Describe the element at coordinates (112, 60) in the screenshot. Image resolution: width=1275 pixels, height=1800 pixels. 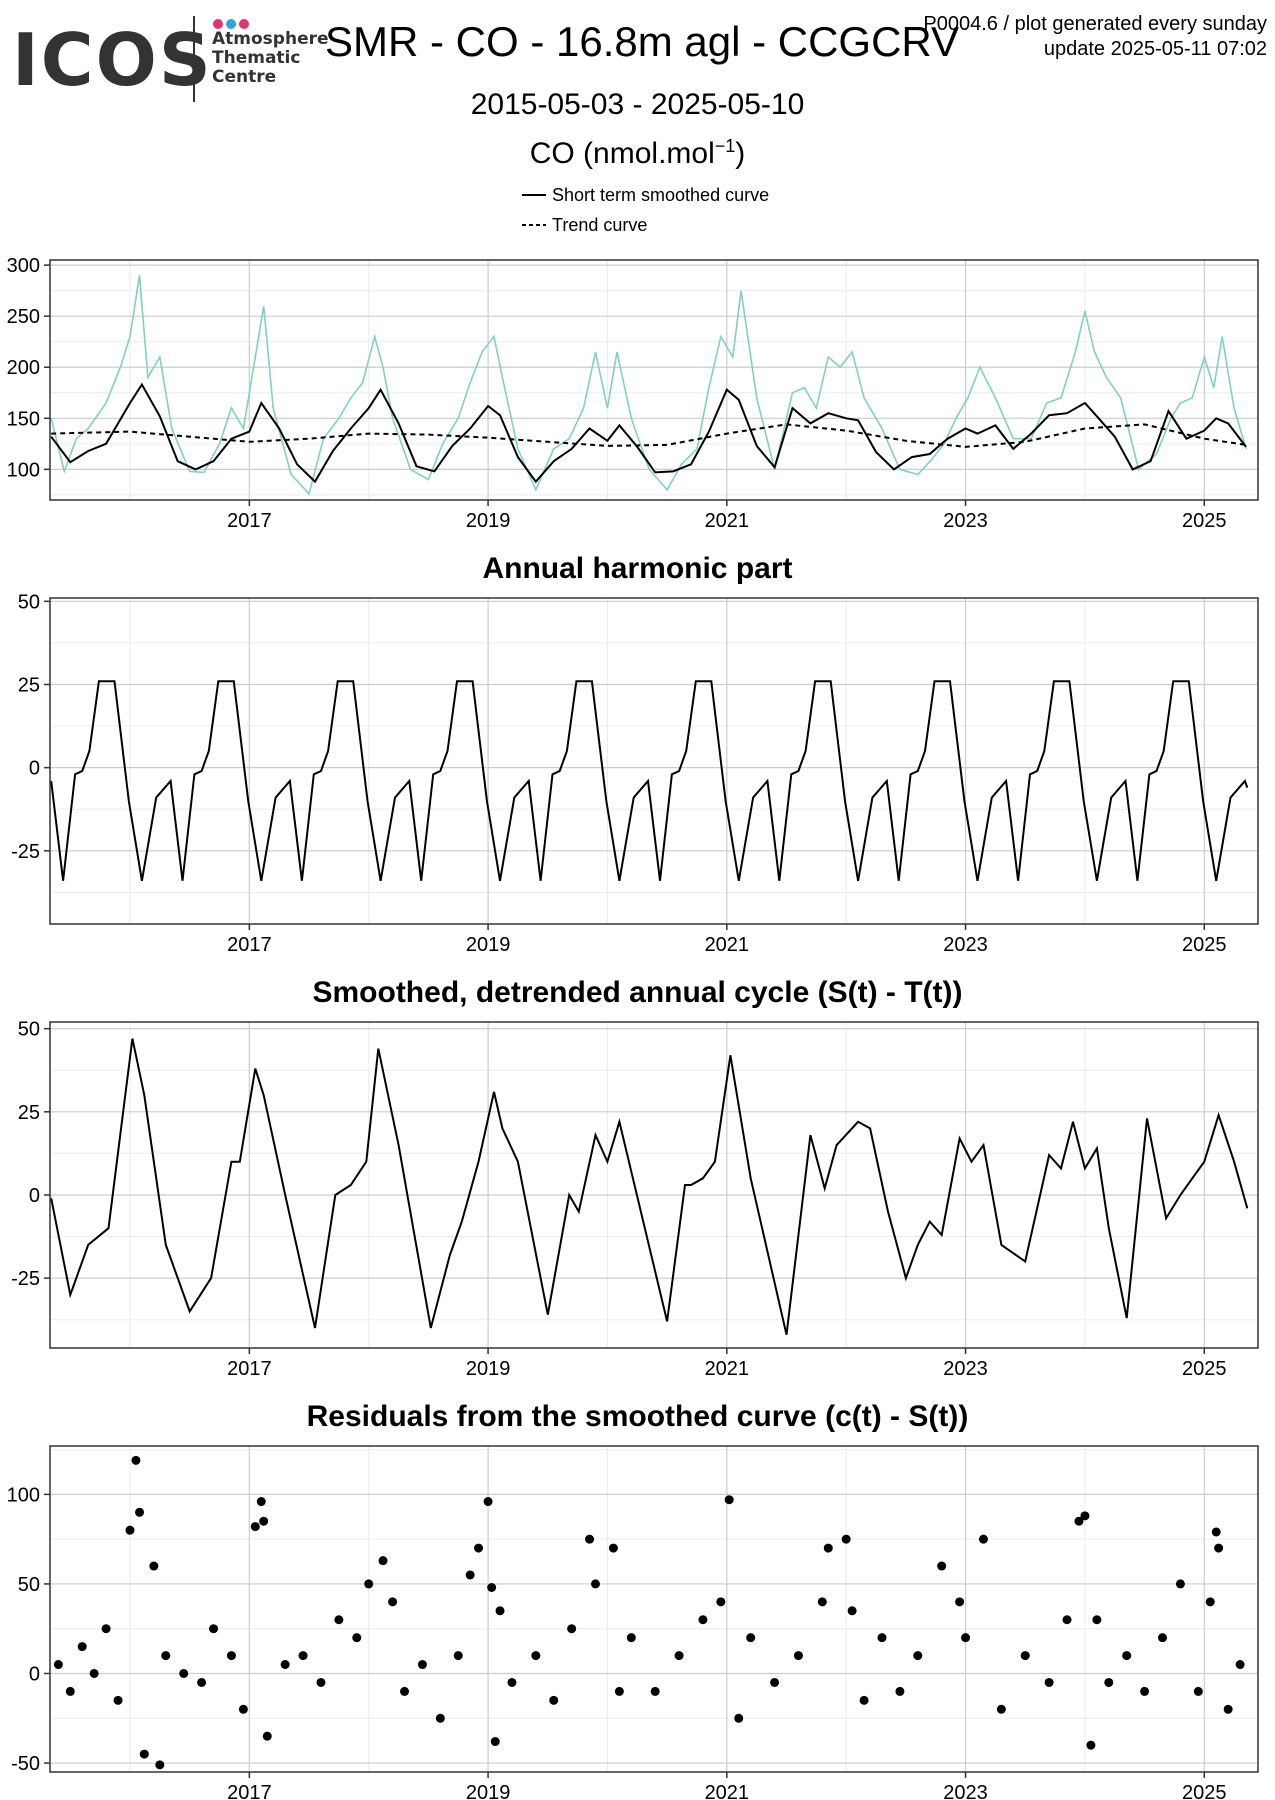
I see `logo-wordmark: ICOS` at that location.